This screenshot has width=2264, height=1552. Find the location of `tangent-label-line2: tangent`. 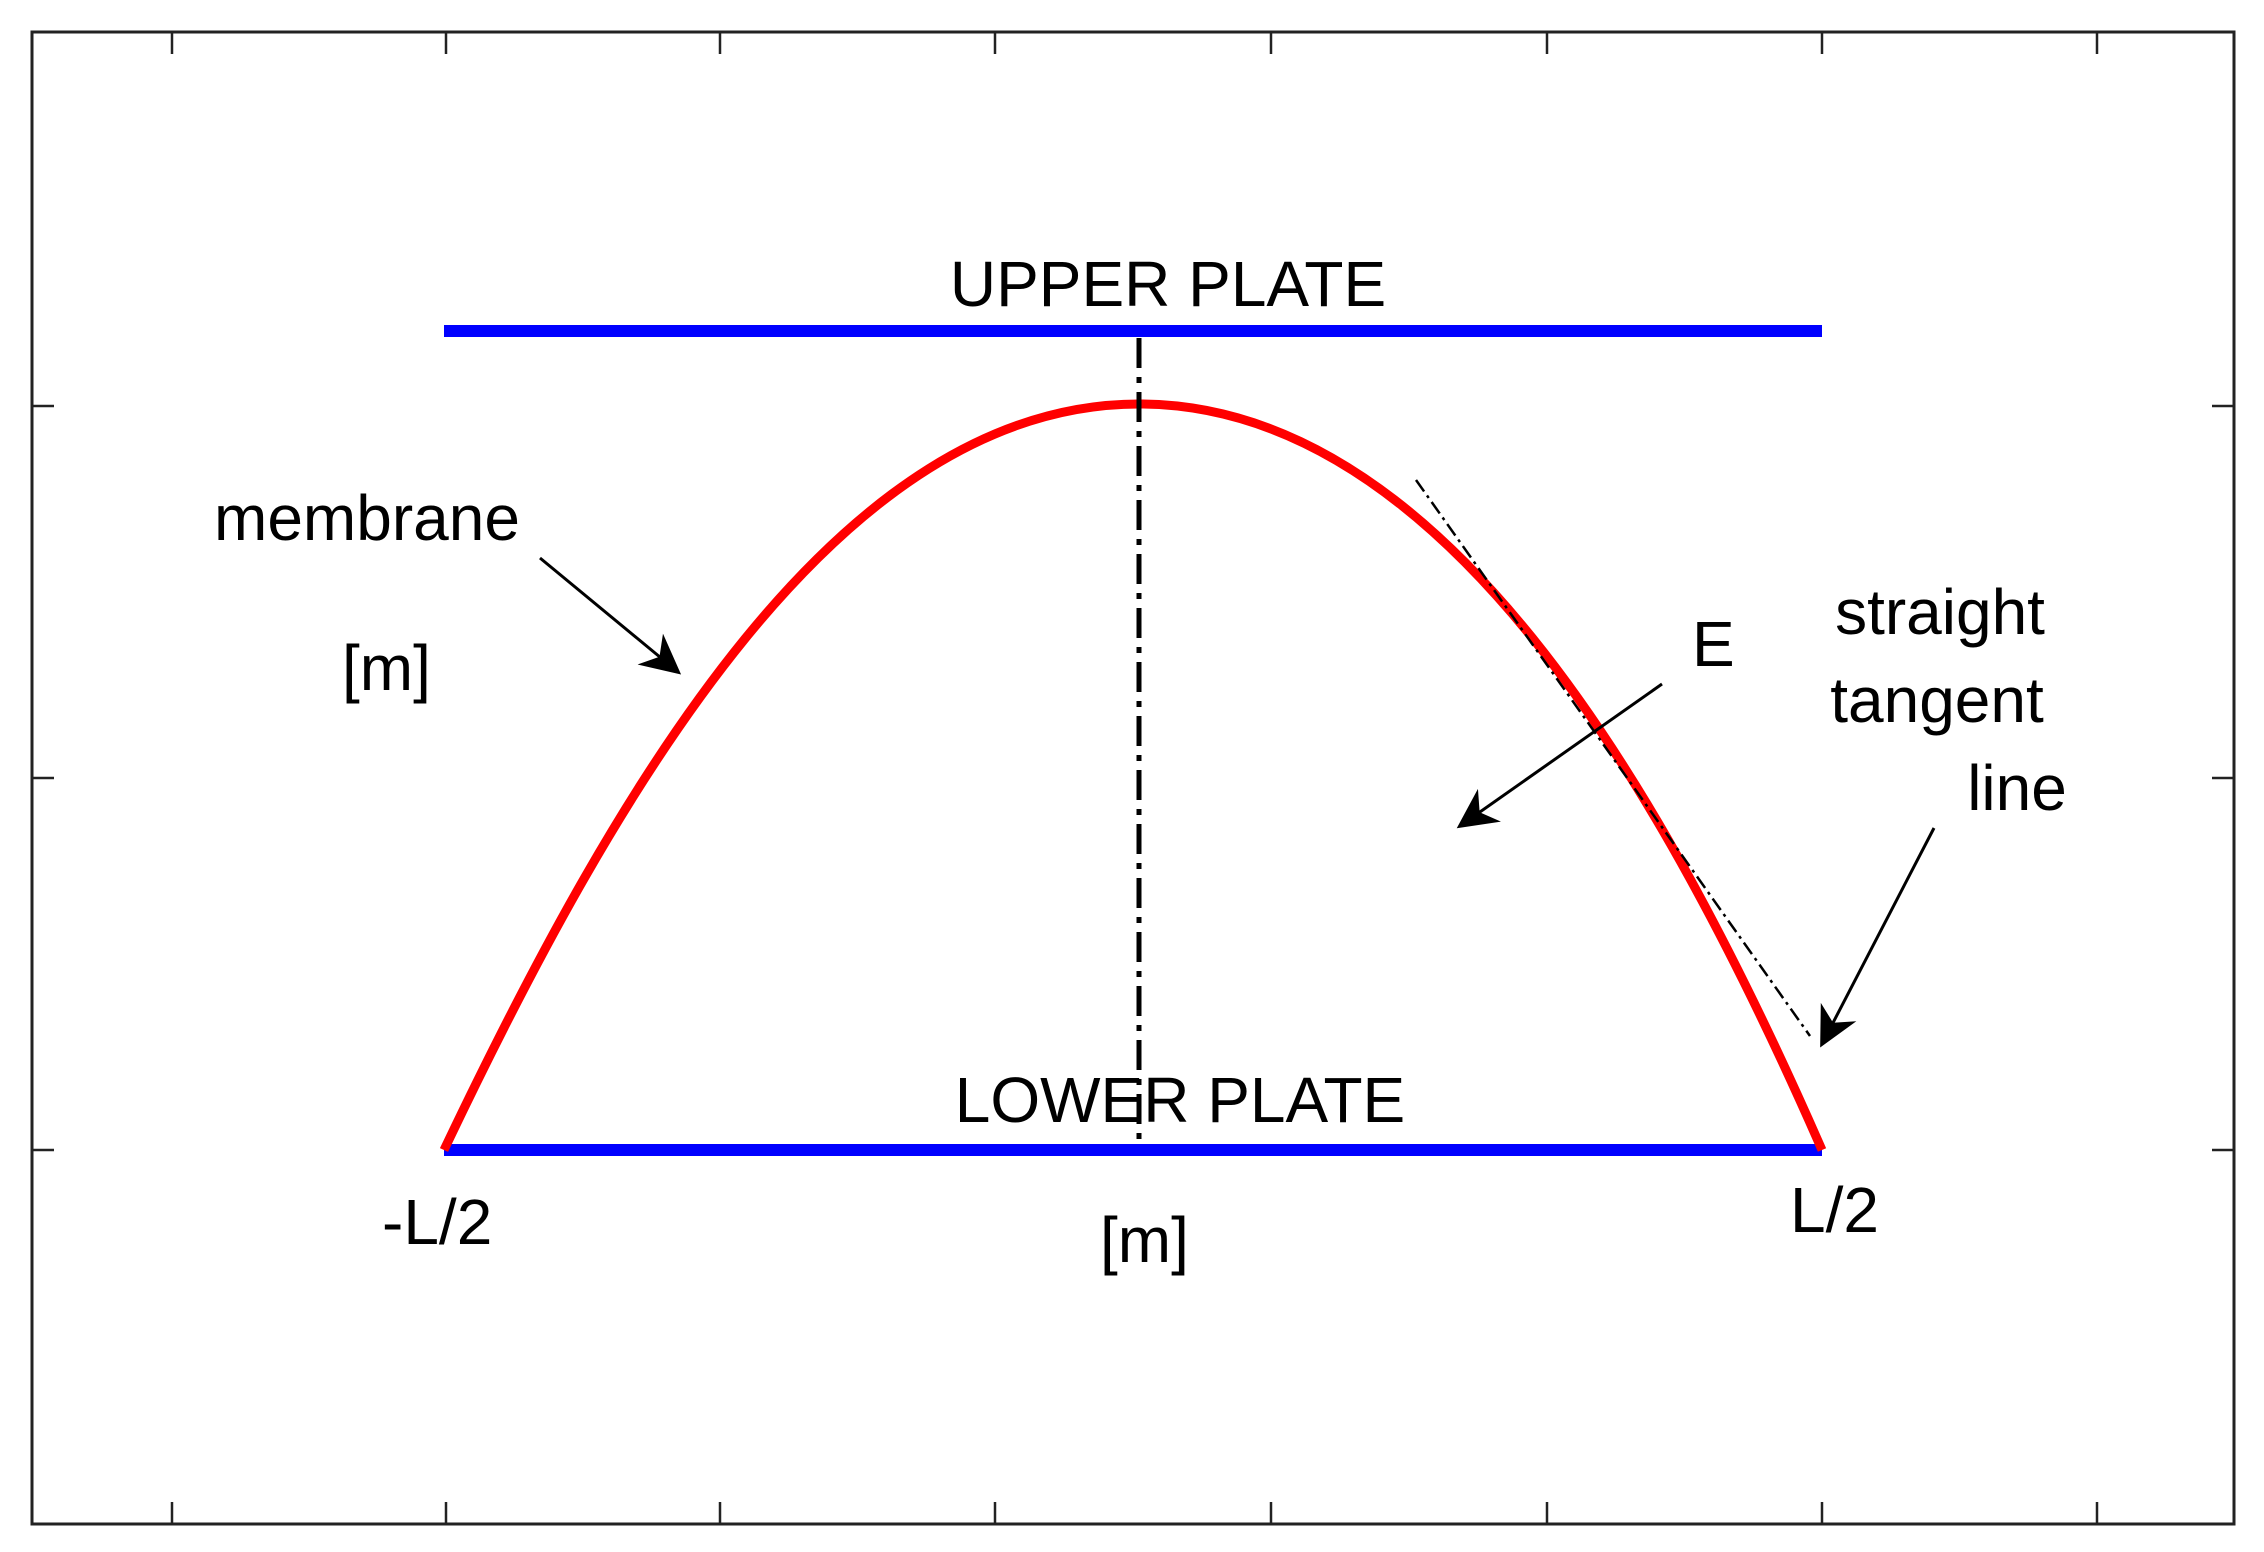

tangent-label-line2: tangent is located at coordinates (1937, 700).